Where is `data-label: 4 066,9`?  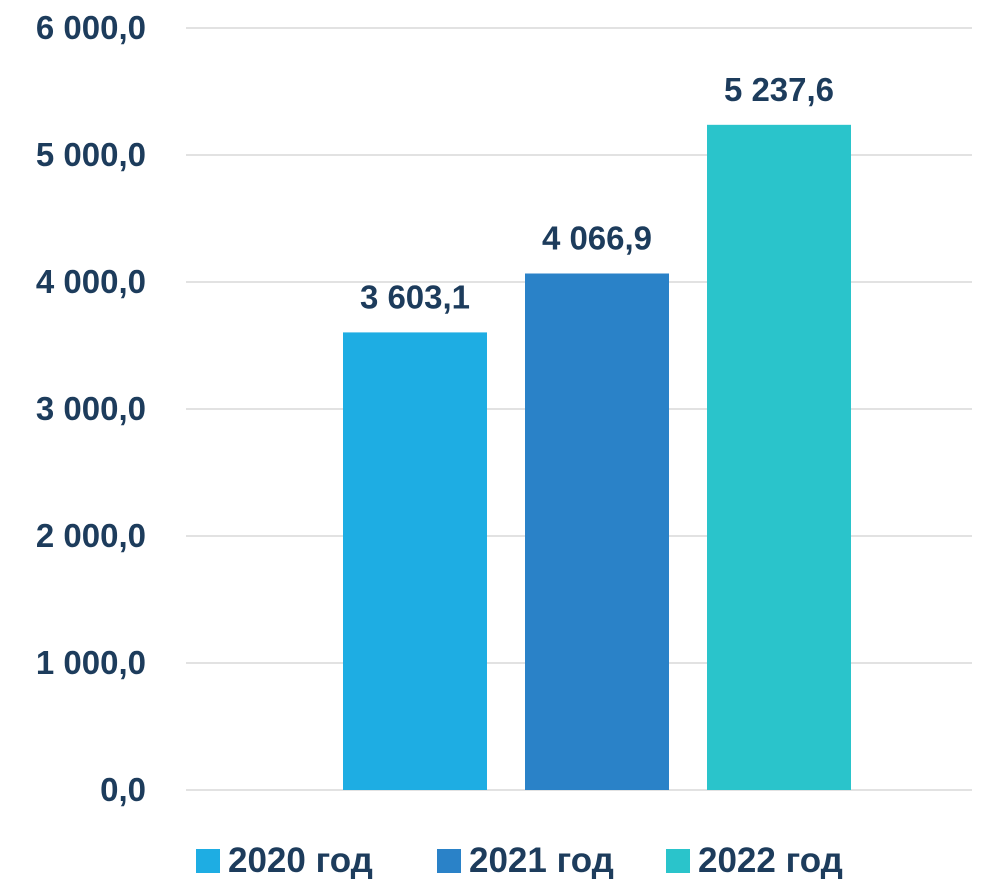 data-label: 4 066,9 is located at coordinates (597, 238).